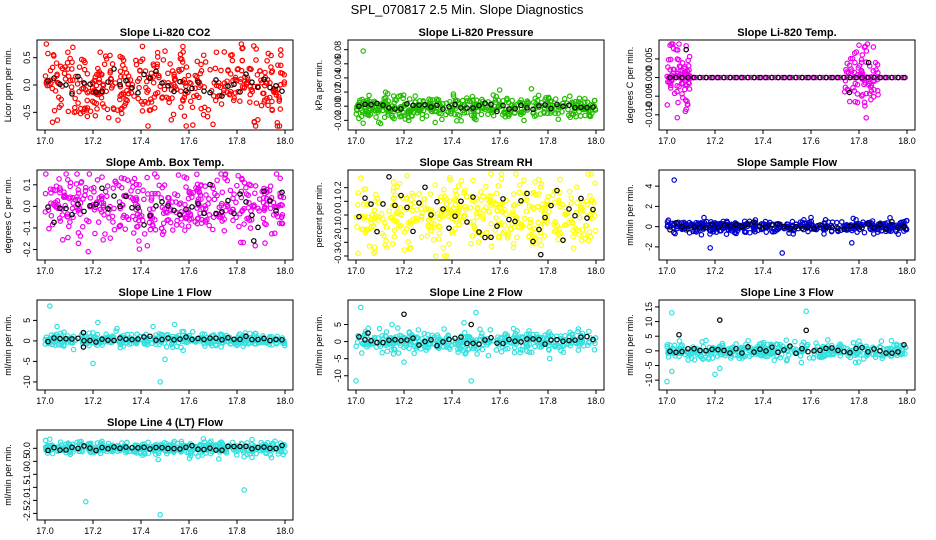 The width and height of the screenshot is (936, 540). Describe the element at coordinates (8, 345) in the screenshot. I see `y-axis-label: ml/min per min.` at that location.